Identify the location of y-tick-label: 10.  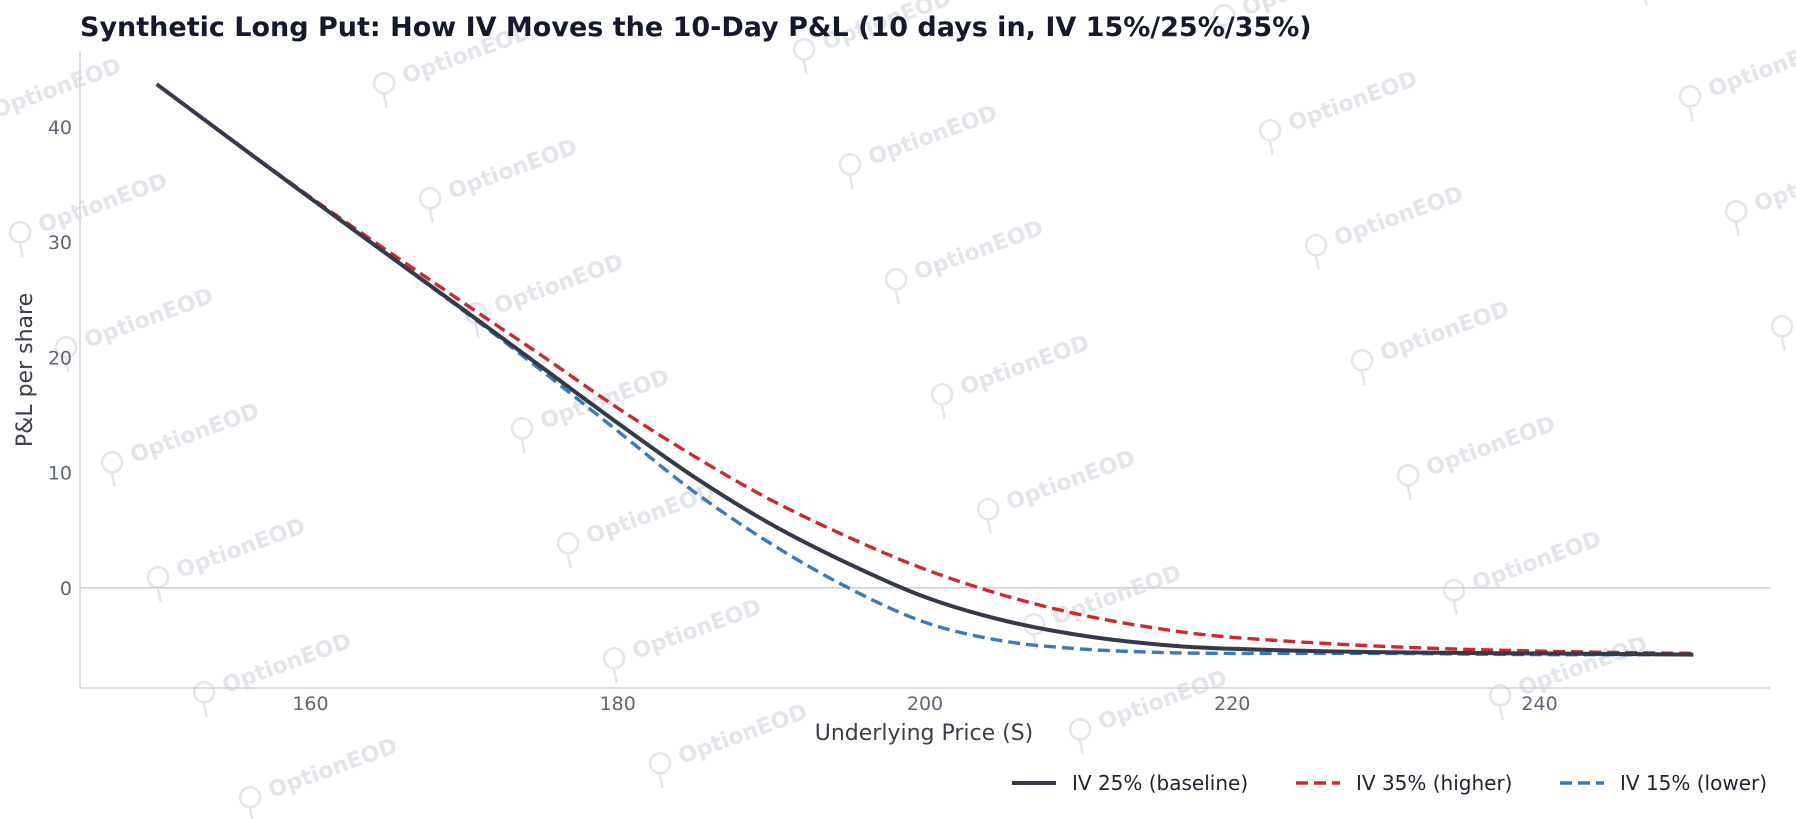
(60, 474).